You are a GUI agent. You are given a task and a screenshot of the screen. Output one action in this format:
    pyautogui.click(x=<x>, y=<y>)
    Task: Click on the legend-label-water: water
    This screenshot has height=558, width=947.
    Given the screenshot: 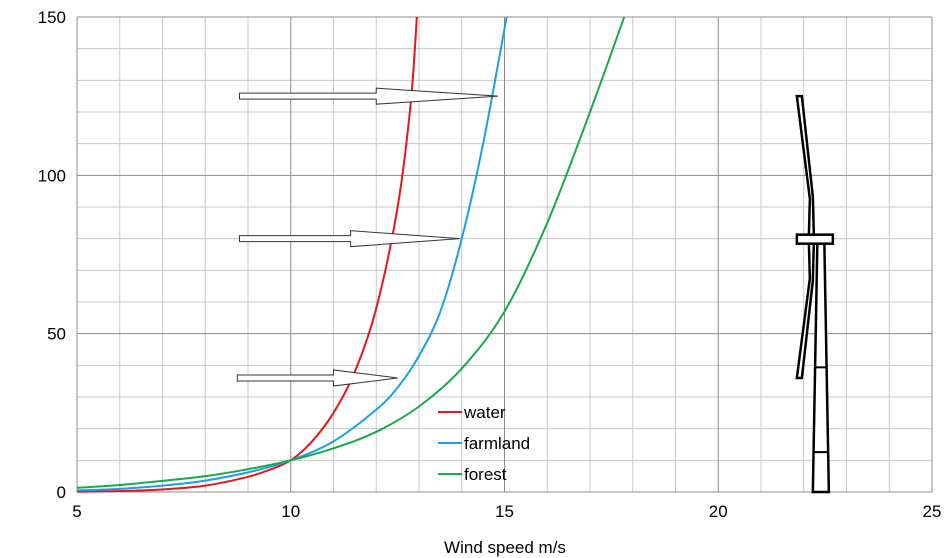 What is the action you would take?
    pyautogui.click(x=484, y=412)
    